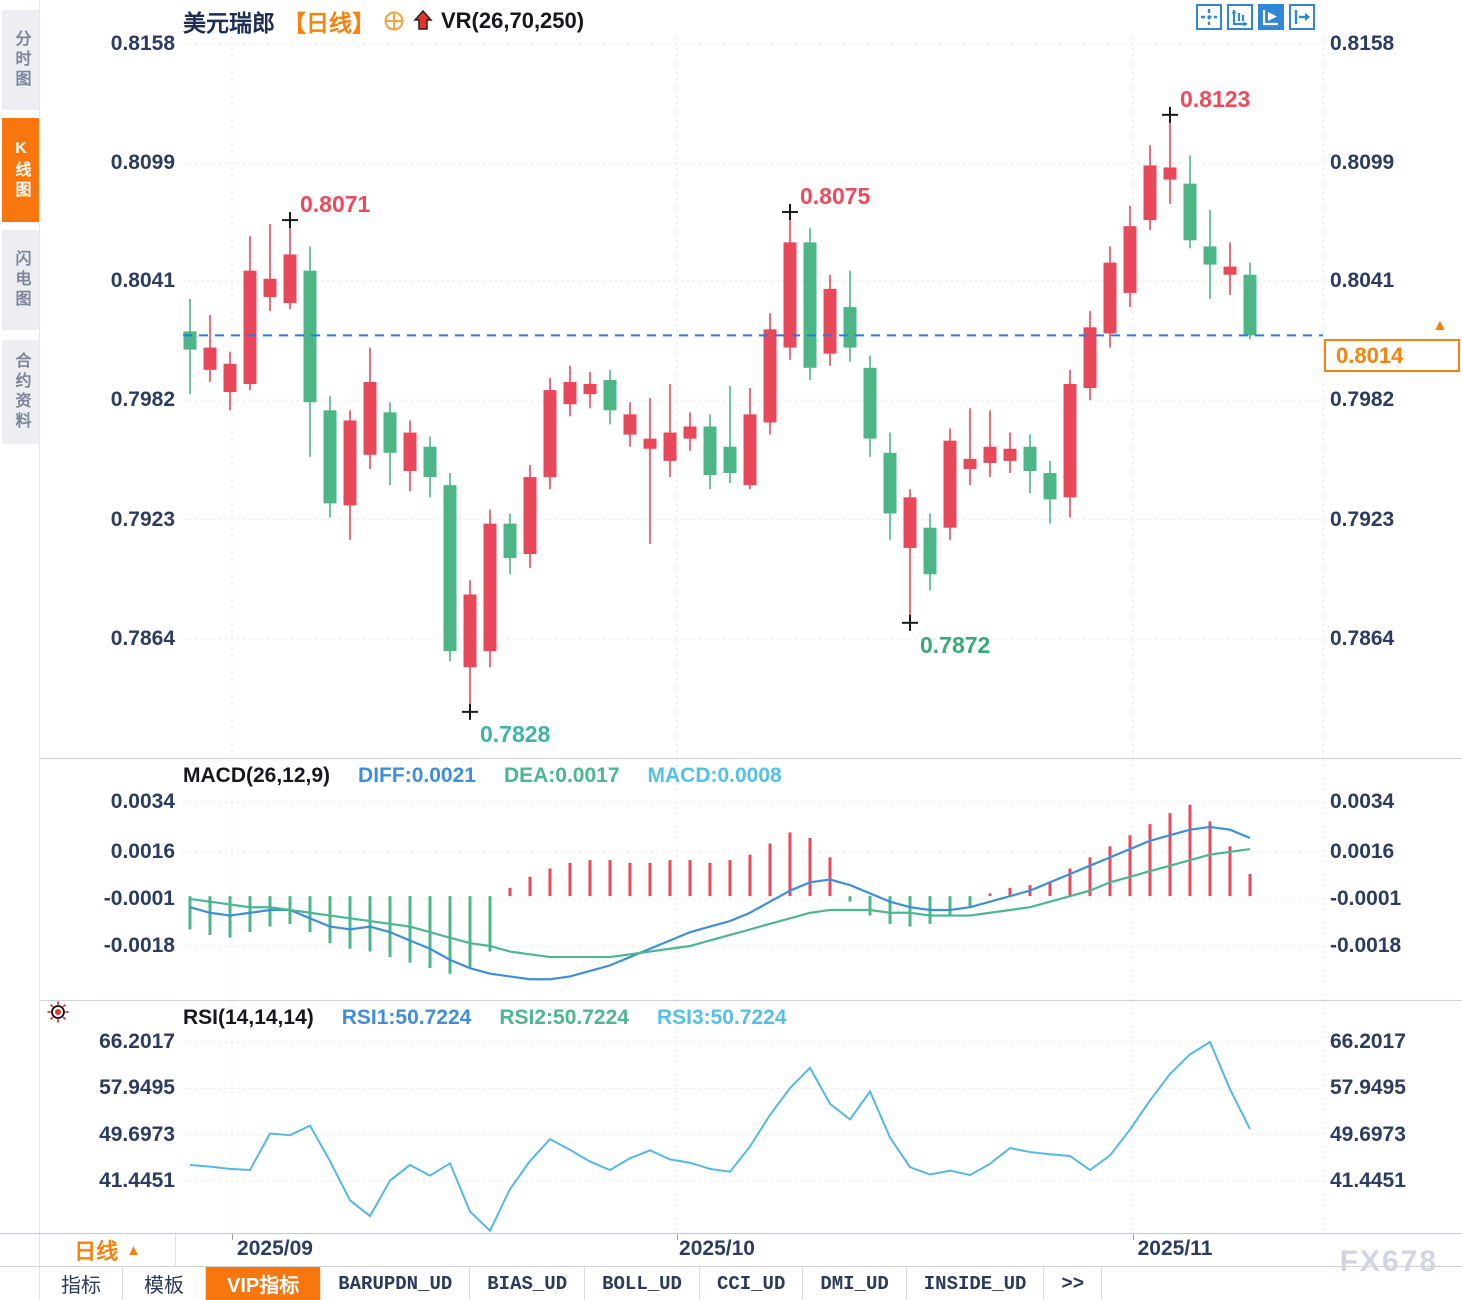  What do you see at coordinates (20, 392) in the screenshot?
I see `sidebar-tab-4: 合约资料` at bounding box center [20, 392].